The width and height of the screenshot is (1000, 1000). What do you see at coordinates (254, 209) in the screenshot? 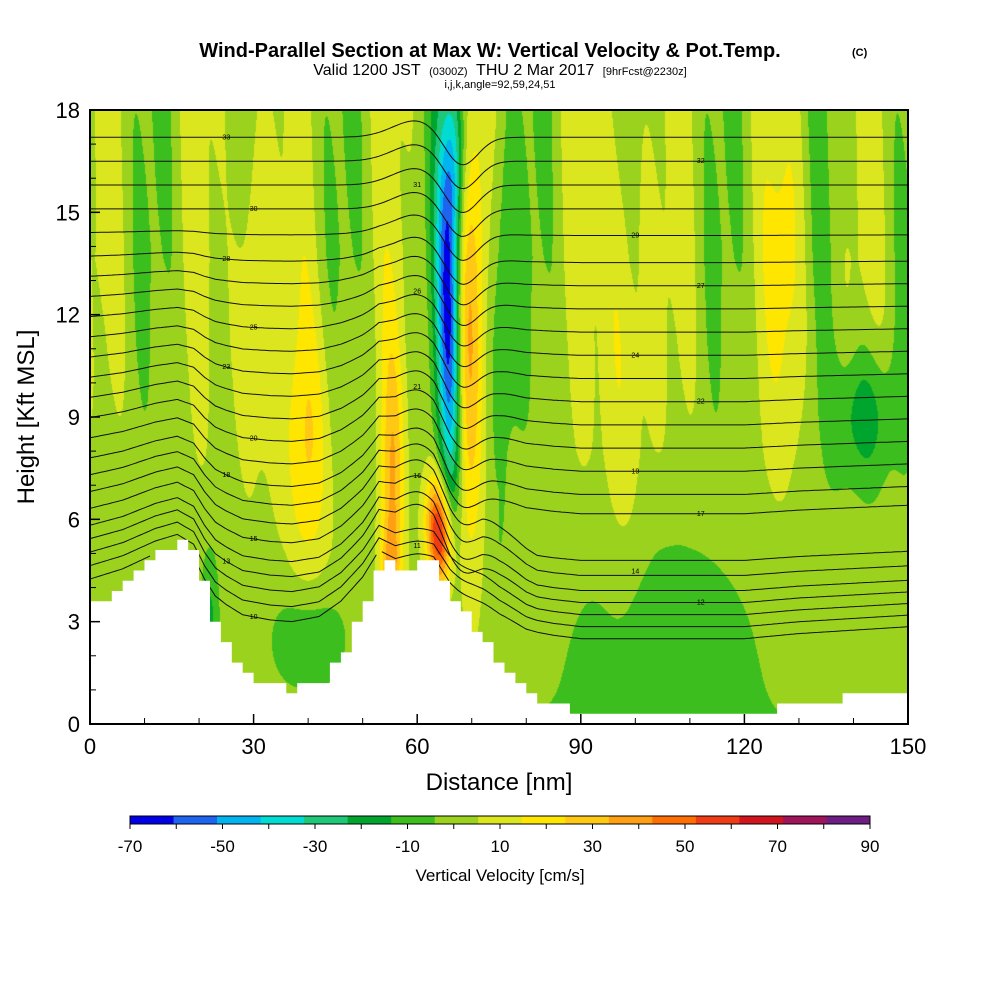
I see `theta-contour-label: 30` at bounding box center [254, 209].